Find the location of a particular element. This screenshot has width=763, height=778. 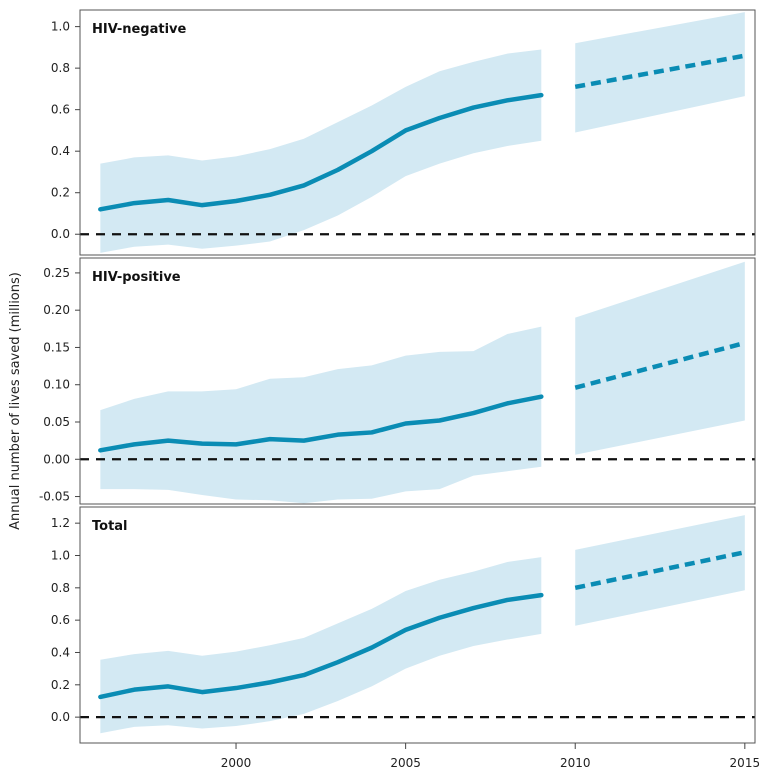

y-tick-label: 0.10 is located at coordinates (56, 385).